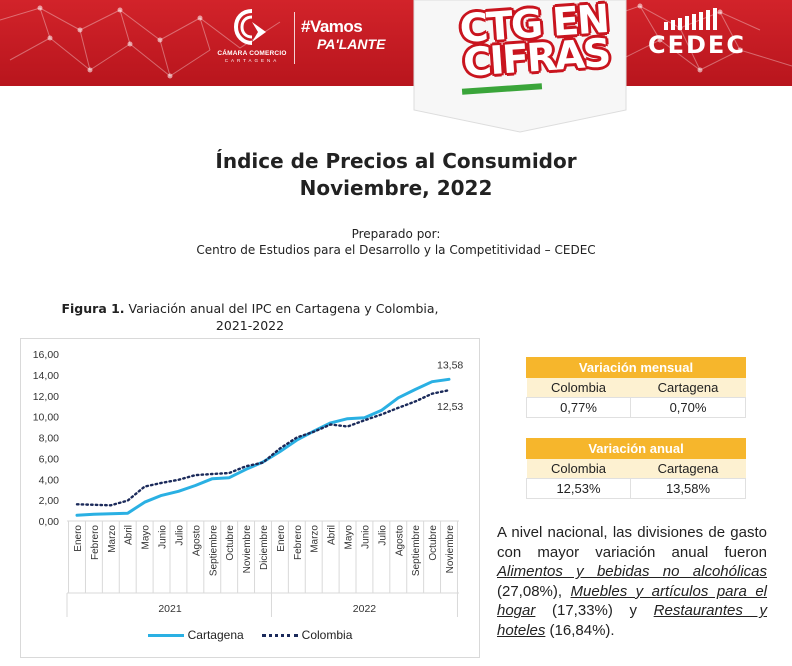 This screenshot has height=666, width=792. Describe the element at coordinates (396, 234) in the screenshot. I see `prepared-by-label: Preparado por:` at that location.